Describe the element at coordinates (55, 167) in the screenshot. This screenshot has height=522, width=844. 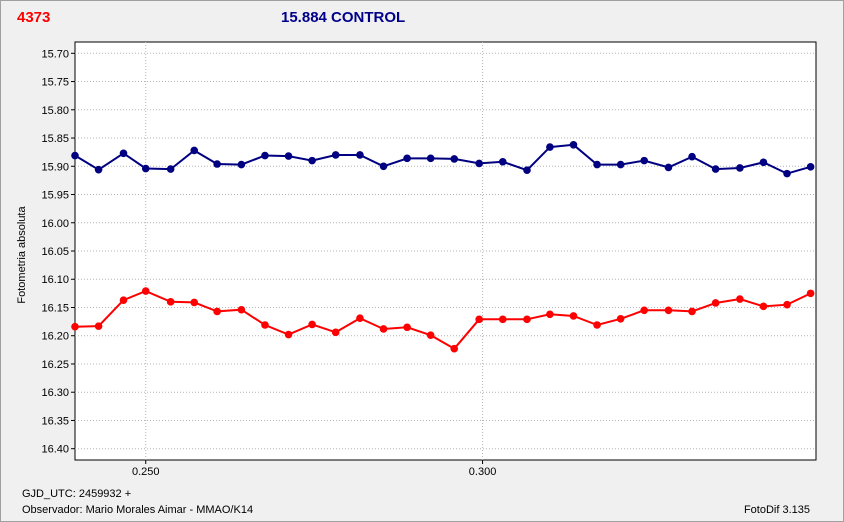
I see `y-tick-label: 15.90` at that location.